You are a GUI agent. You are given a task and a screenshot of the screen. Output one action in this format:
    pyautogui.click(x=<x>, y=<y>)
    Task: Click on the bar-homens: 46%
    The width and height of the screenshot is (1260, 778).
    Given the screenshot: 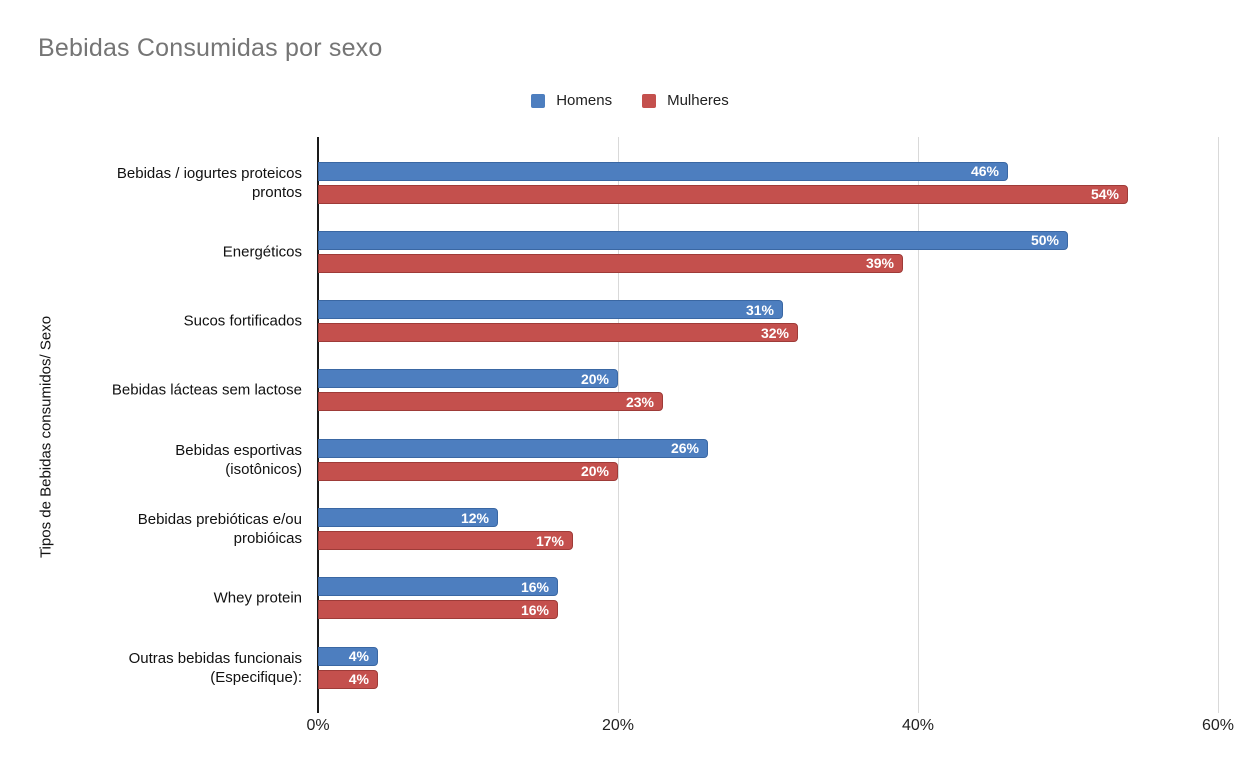 What is the action you would take?
    pyautogui.click(x=663, y=171)
    